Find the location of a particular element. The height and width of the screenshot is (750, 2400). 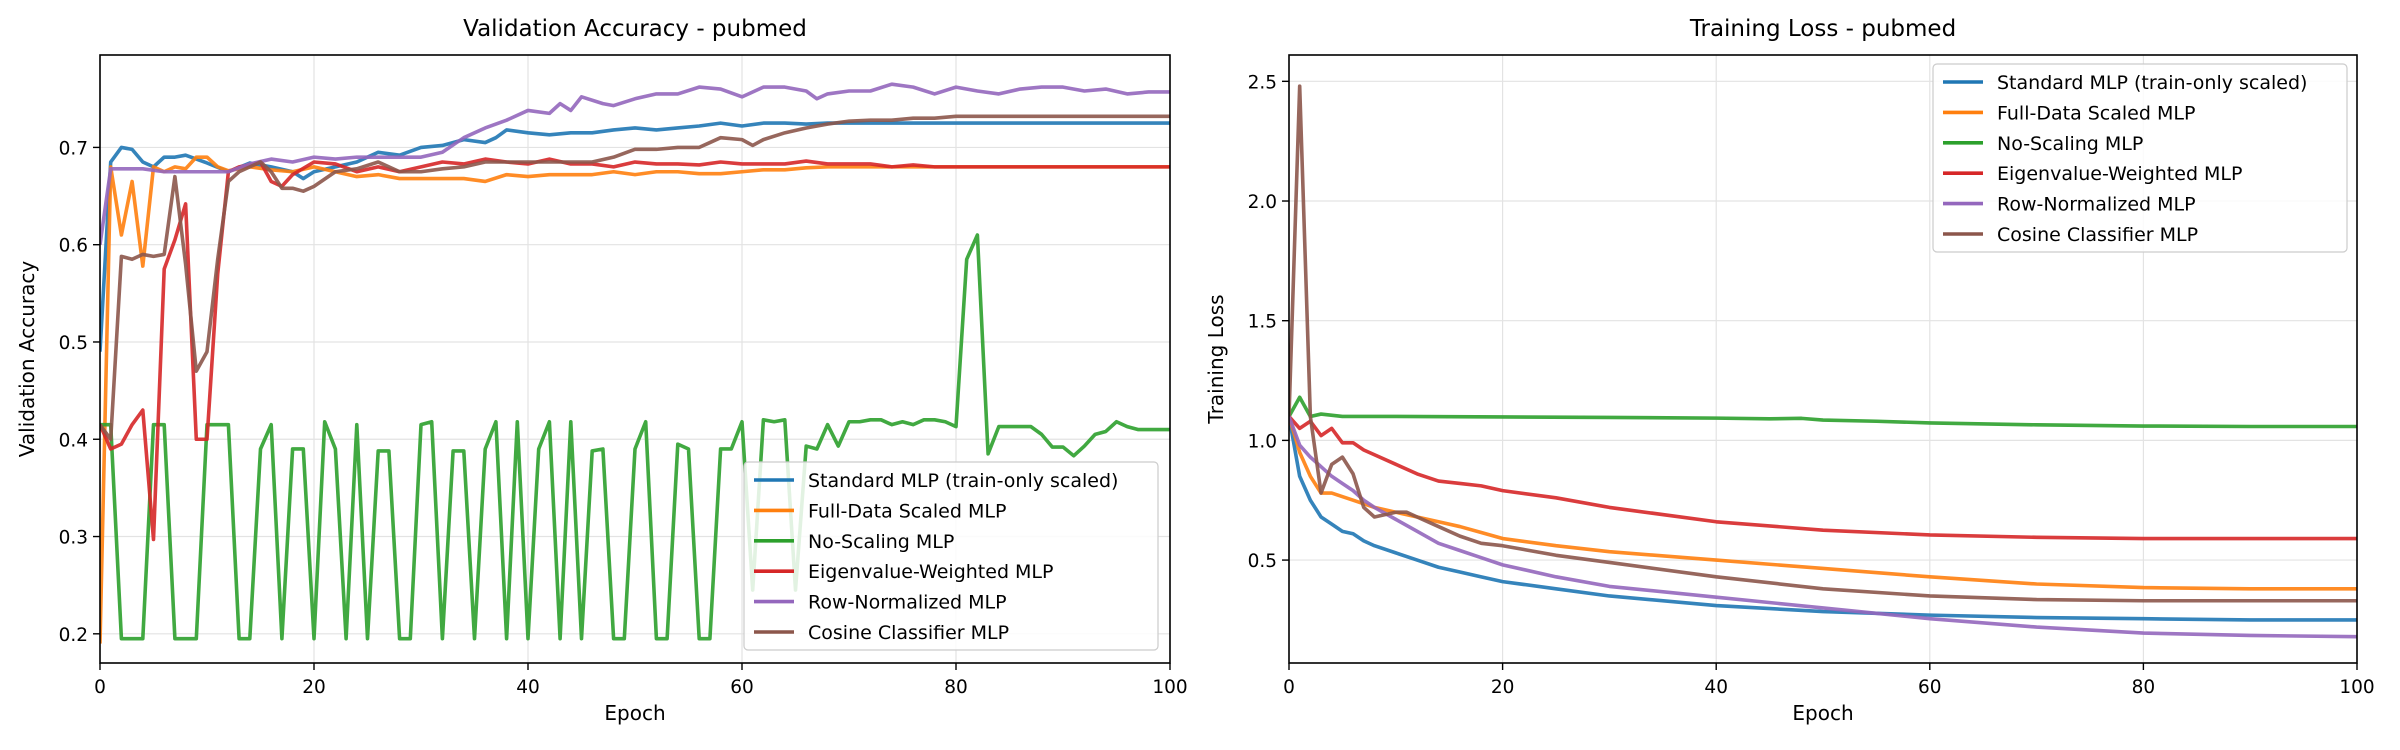

y-tick-label: 0.3 is located at coordinates (73, 538).